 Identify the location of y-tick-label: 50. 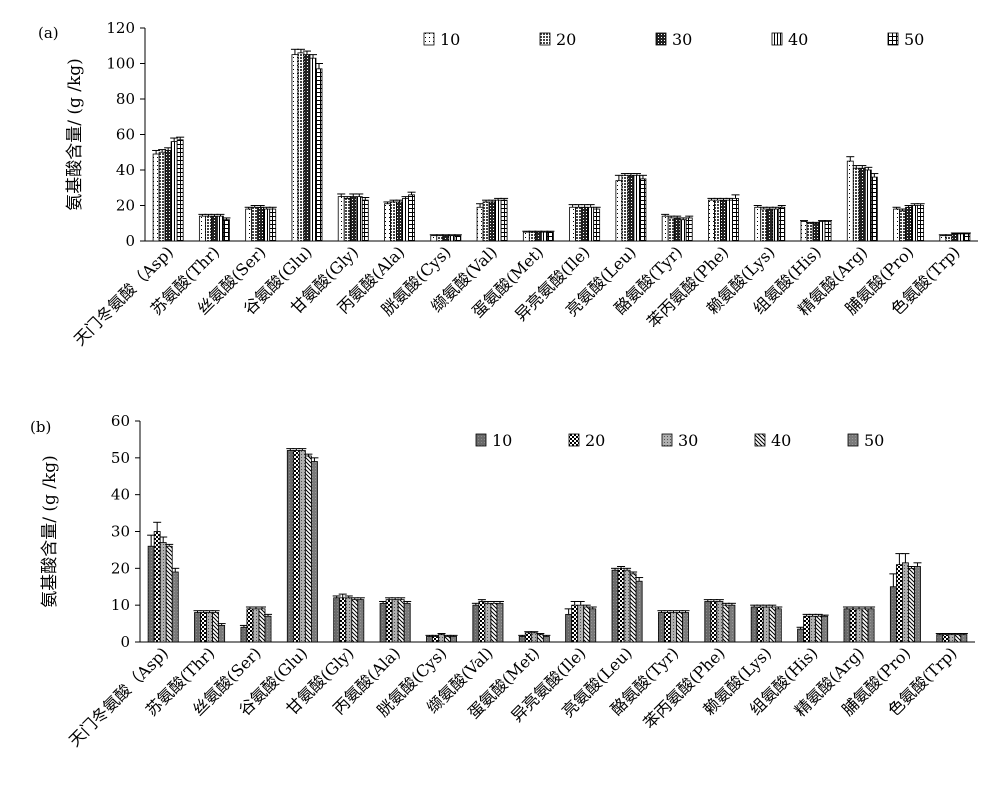
(120, 458).